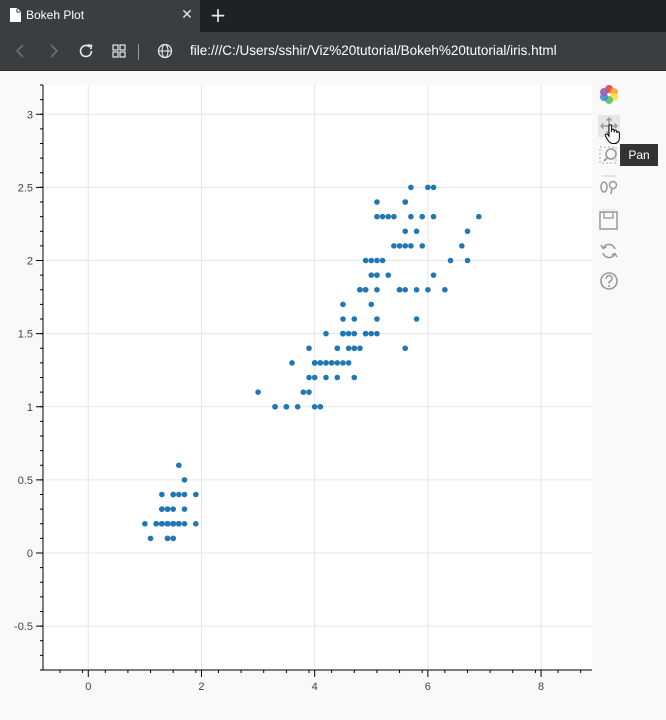 The image size is (666, 720). I want to click on tab-strip: Bokeh Plot ✕ +, so click(333, 16).